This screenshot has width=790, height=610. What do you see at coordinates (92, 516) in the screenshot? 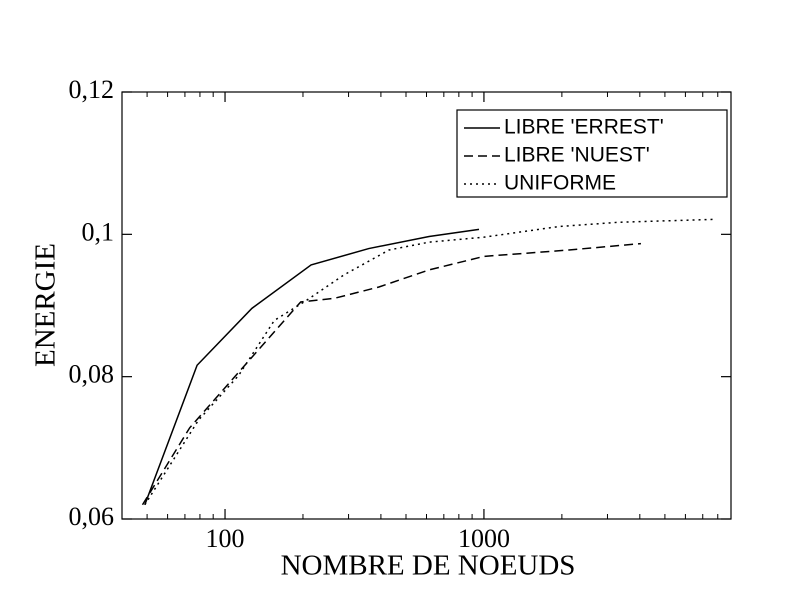
I see `y-tick-label: 0,06` at bounding box center [92, 516].